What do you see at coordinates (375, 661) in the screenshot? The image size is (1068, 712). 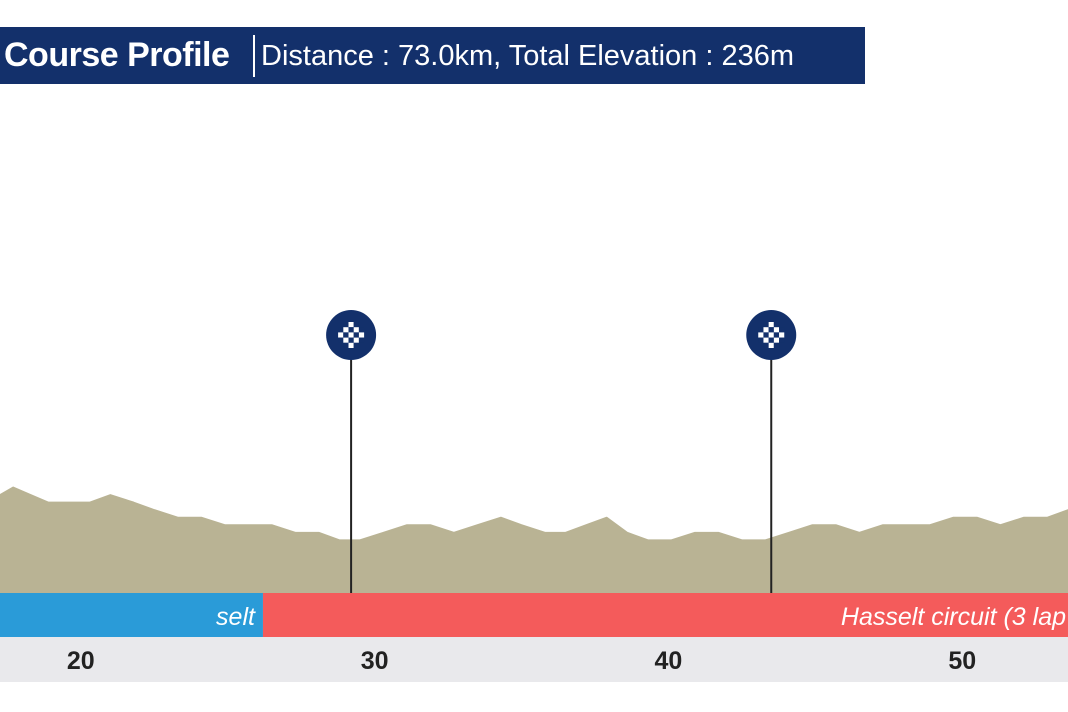 I see `x-tick-label: 30` at bounding box center [375, 661].